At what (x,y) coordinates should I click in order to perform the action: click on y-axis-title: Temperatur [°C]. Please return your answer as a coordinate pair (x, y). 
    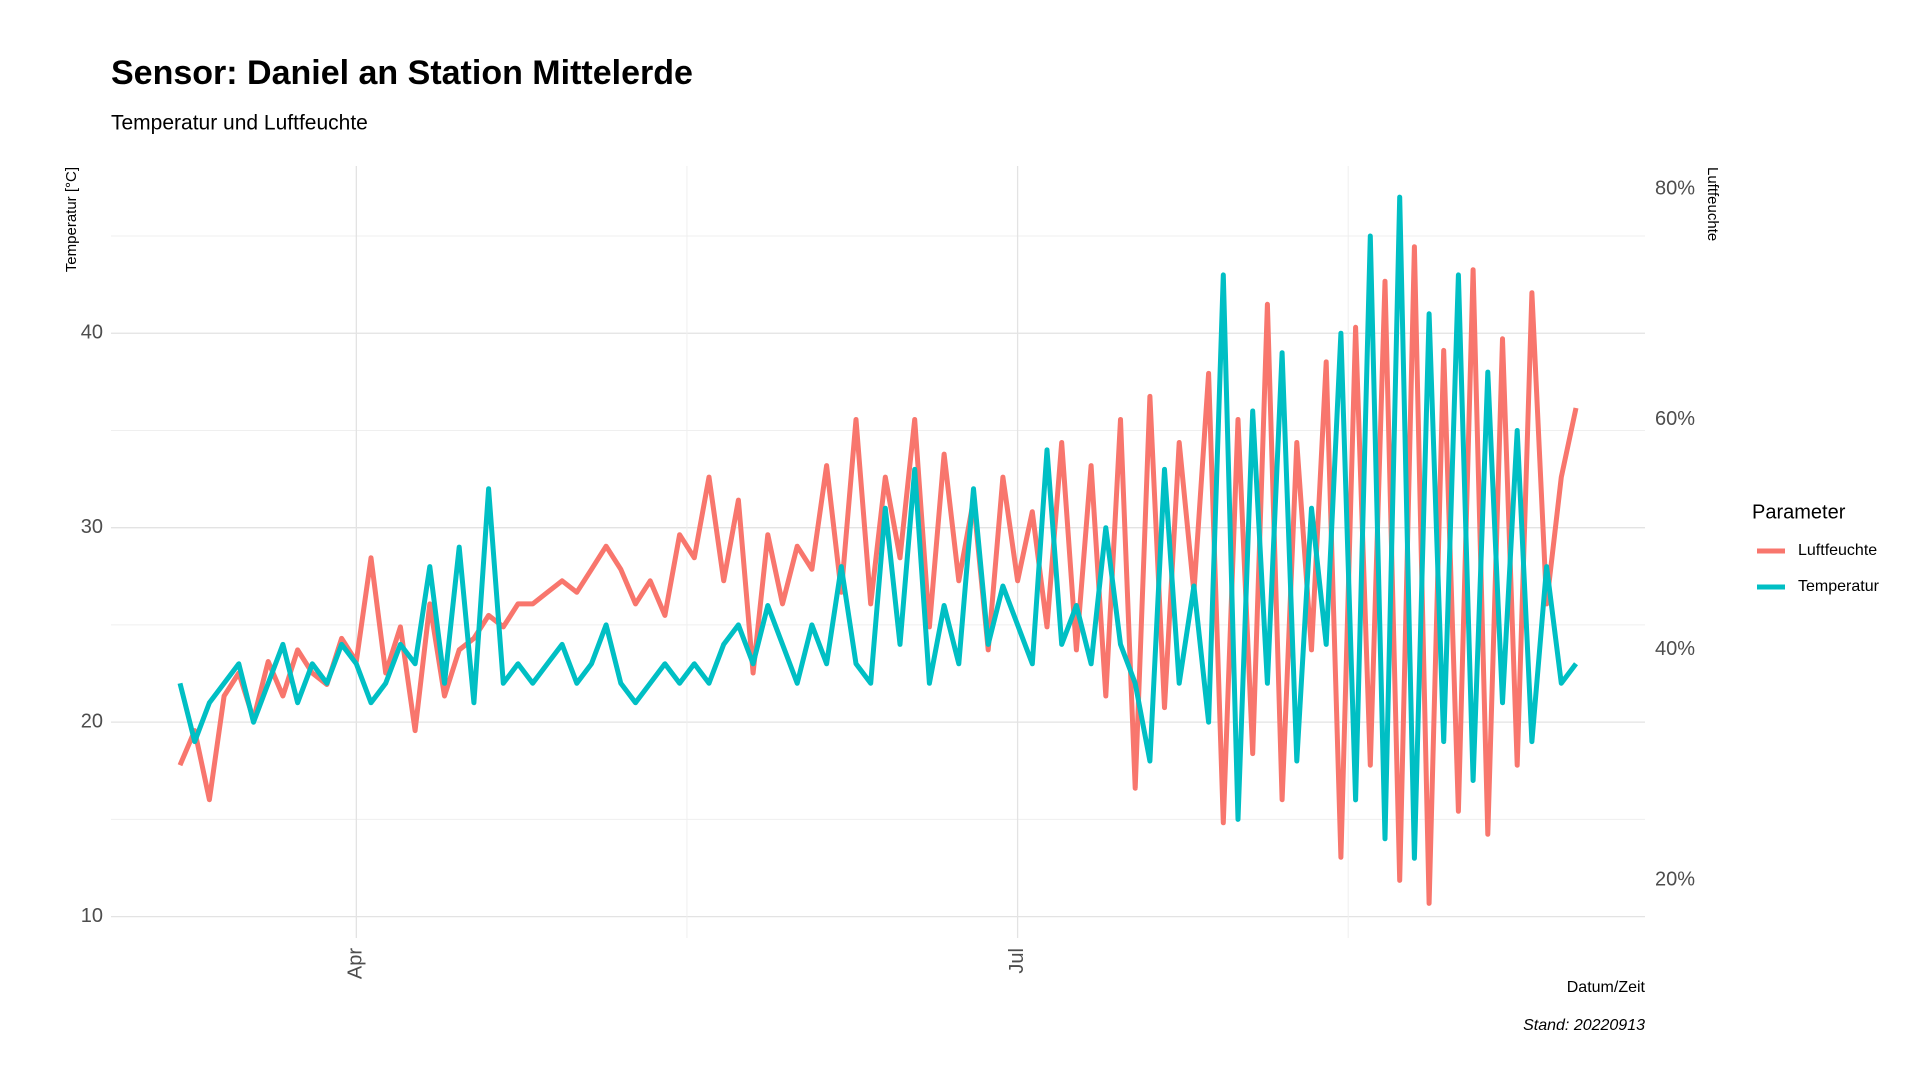
    Looking at the image, I should click on (71, 219).